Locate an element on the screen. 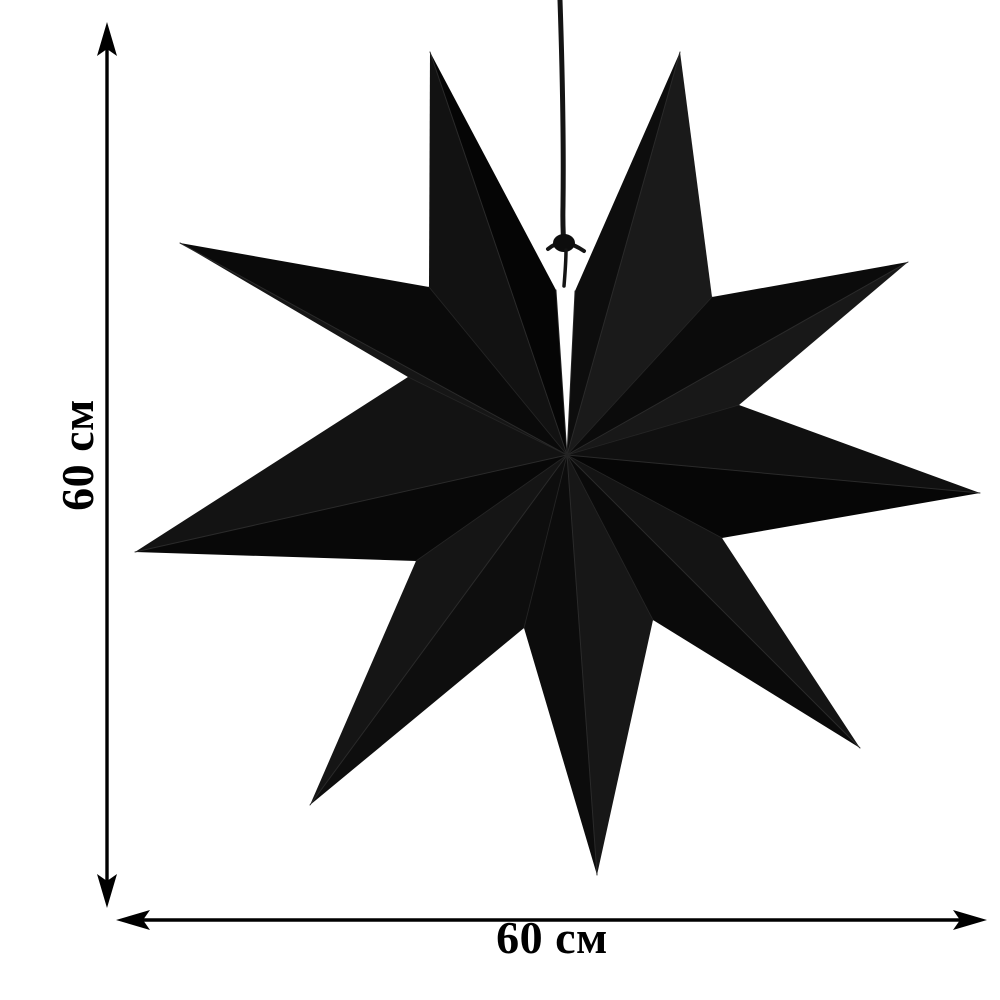 This screenshot has width=1000, height=1000. arrow-head-up is located at coordinates (107, 39).